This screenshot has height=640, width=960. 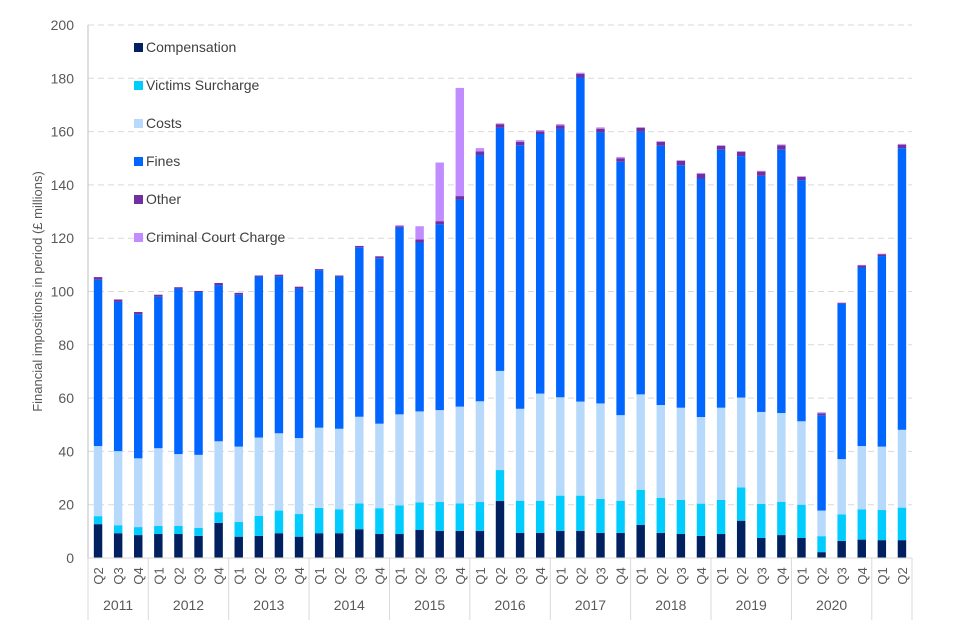 What do you see at coordinates (138, 161) in the screenshot?
I see `legend-swatch` at bounding box center [138, 161].